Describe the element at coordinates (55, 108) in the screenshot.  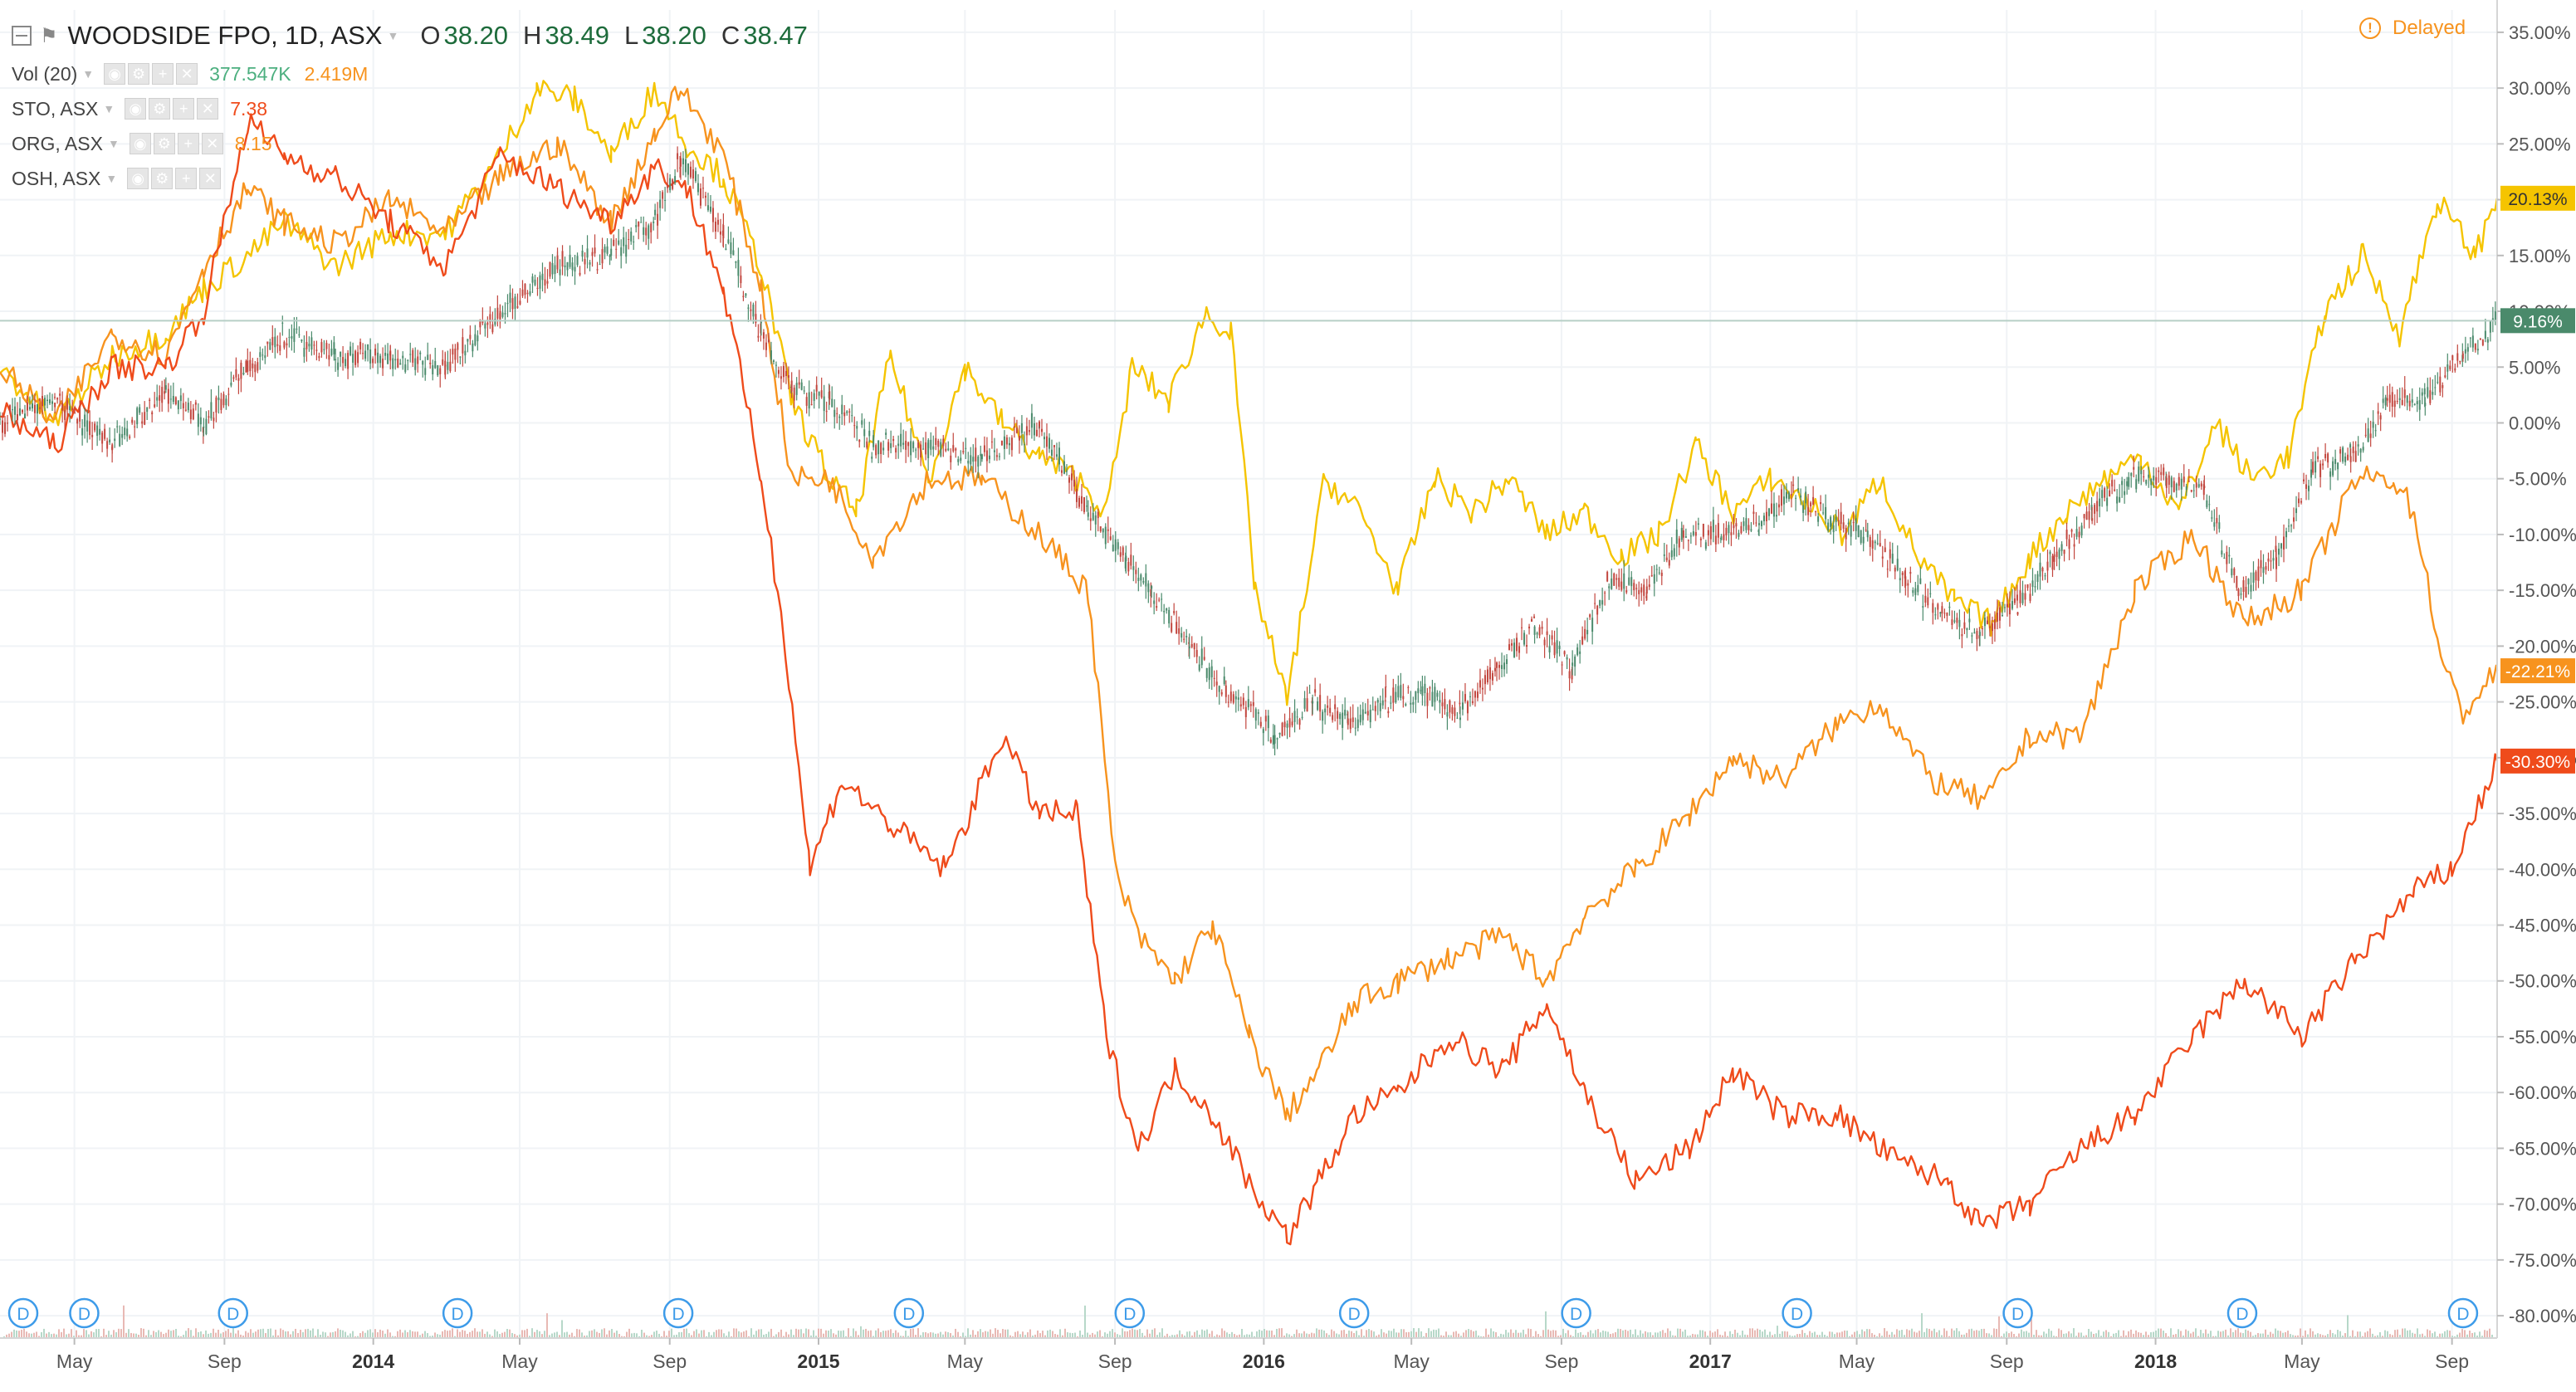
I see `series-label-sto: STO, ASX` at that location.